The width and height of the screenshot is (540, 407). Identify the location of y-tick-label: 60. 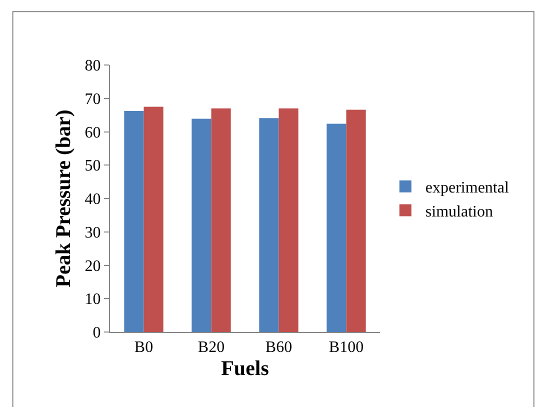
(92, 133).